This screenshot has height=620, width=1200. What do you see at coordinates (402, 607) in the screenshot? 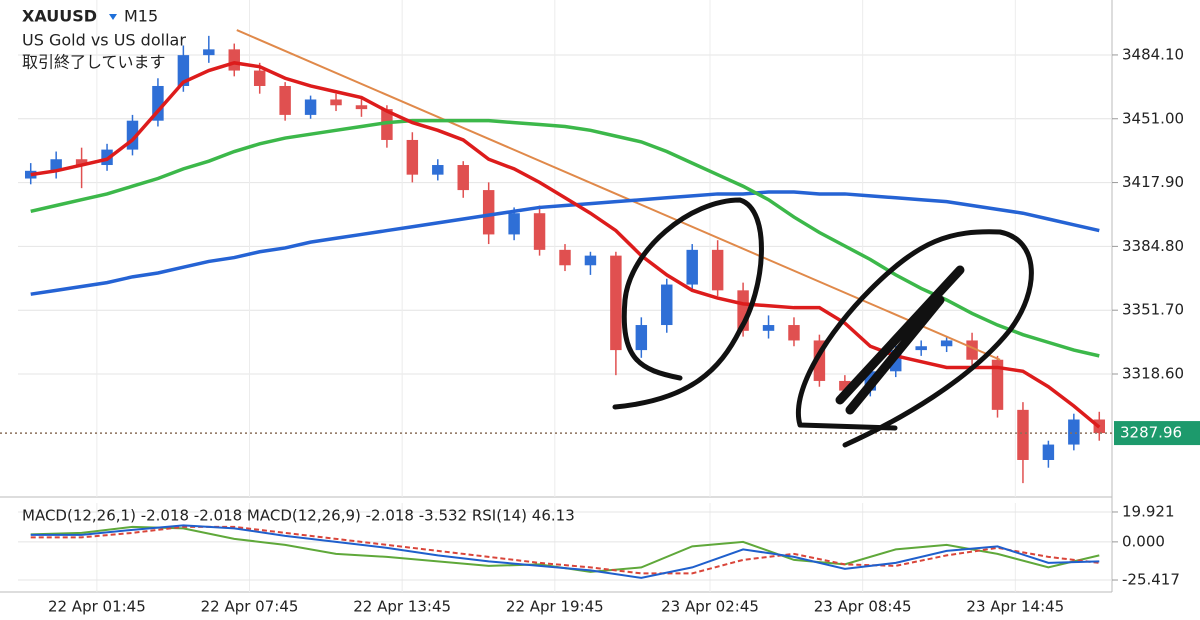
I see `x-tick-label: 22 Apr 13:45` at bounding box center [402, 607].